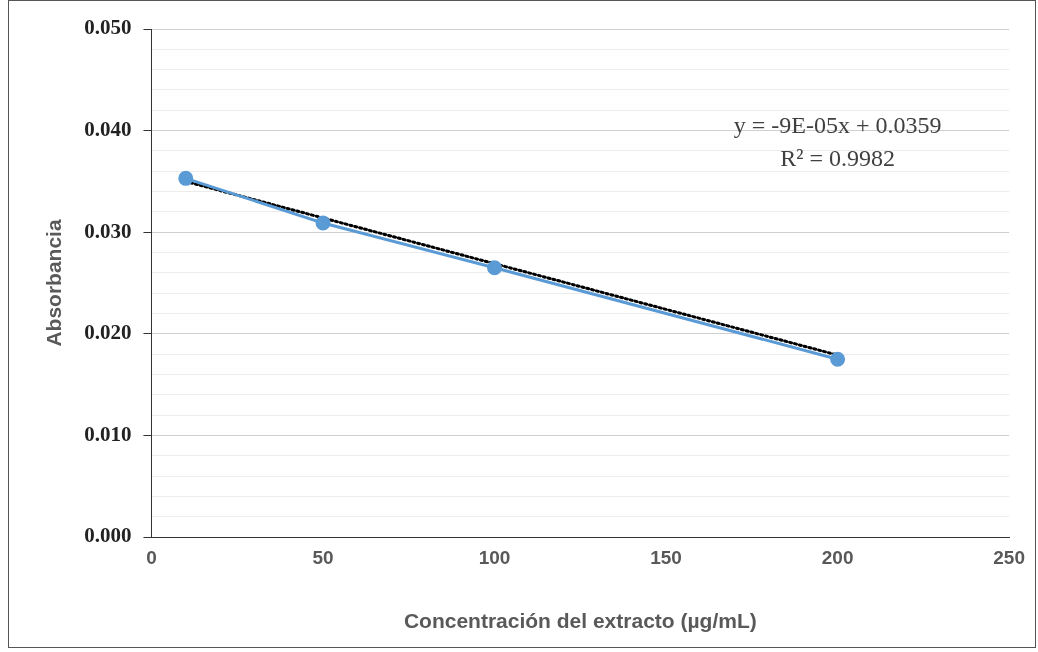 Image resolution: width=1038 pixels, height=652 pixels. I want to click on x-tick-label: 150, so click(666, 557).